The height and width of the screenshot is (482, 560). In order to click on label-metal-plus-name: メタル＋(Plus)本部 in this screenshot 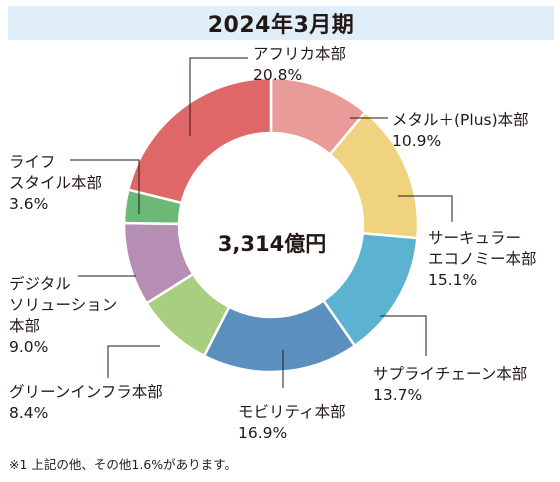, I will do `click(460, 120)`.